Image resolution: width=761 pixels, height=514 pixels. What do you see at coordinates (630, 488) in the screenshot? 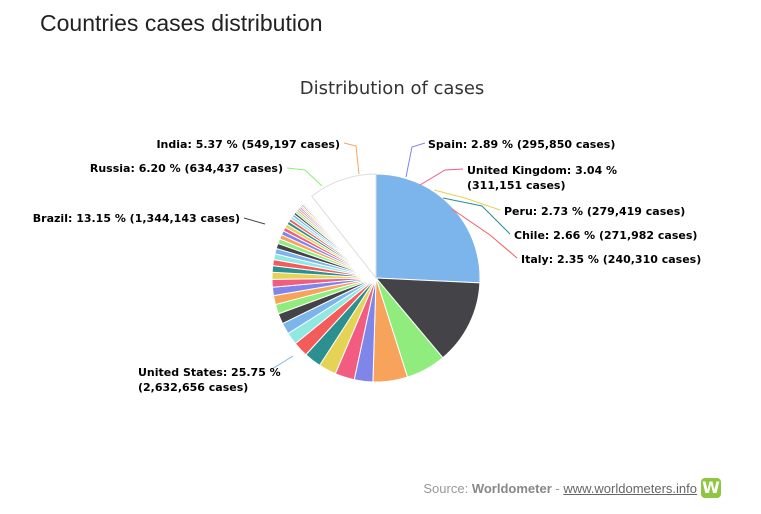
I see `source-link: www.worldometers.info` at bounding box center [630, 488].